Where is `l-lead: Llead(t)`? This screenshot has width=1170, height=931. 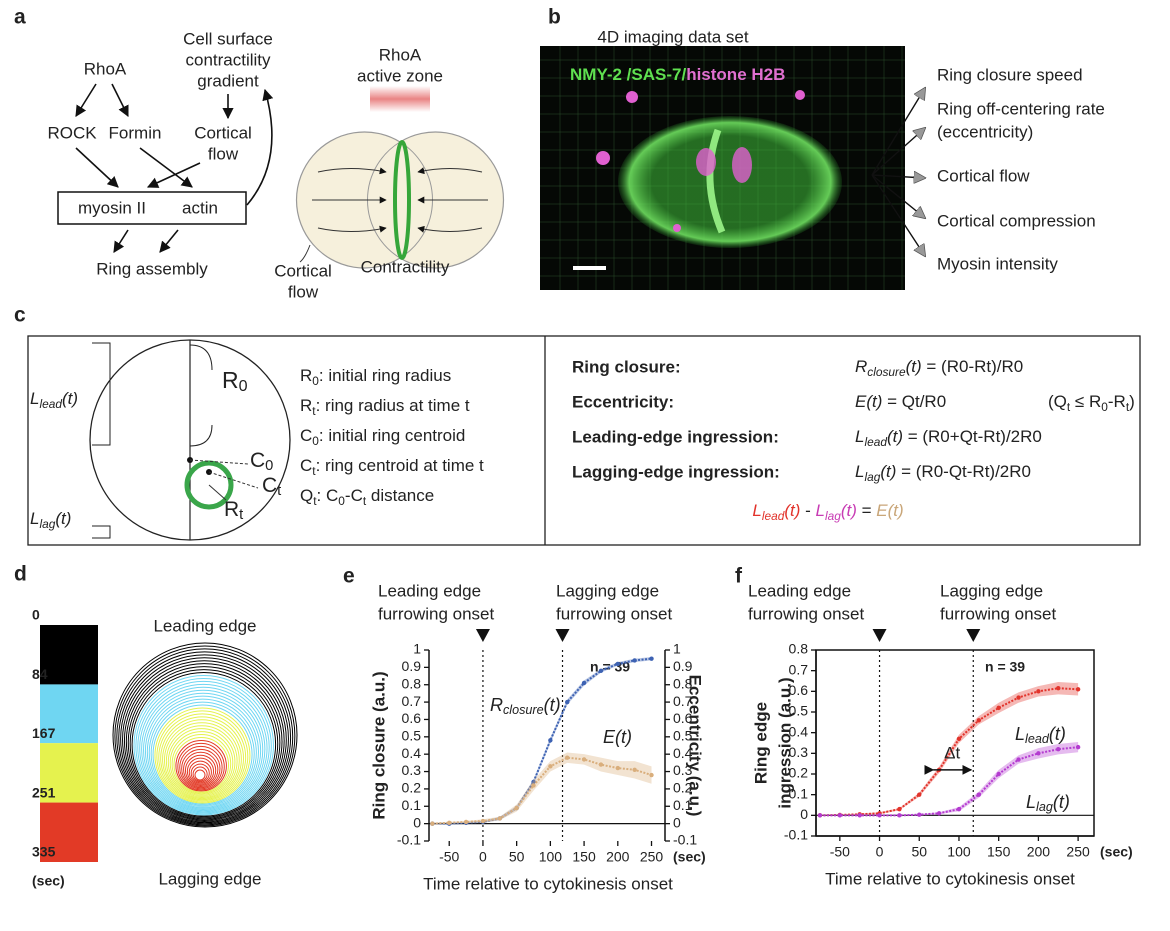
l-lead: Llead(t) is located at coordinates (54, 400).